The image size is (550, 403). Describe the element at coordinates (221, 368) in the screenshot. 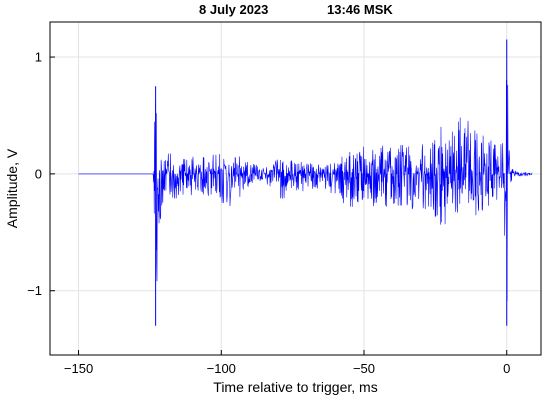

I see `x-tick-label: −100` at that location.